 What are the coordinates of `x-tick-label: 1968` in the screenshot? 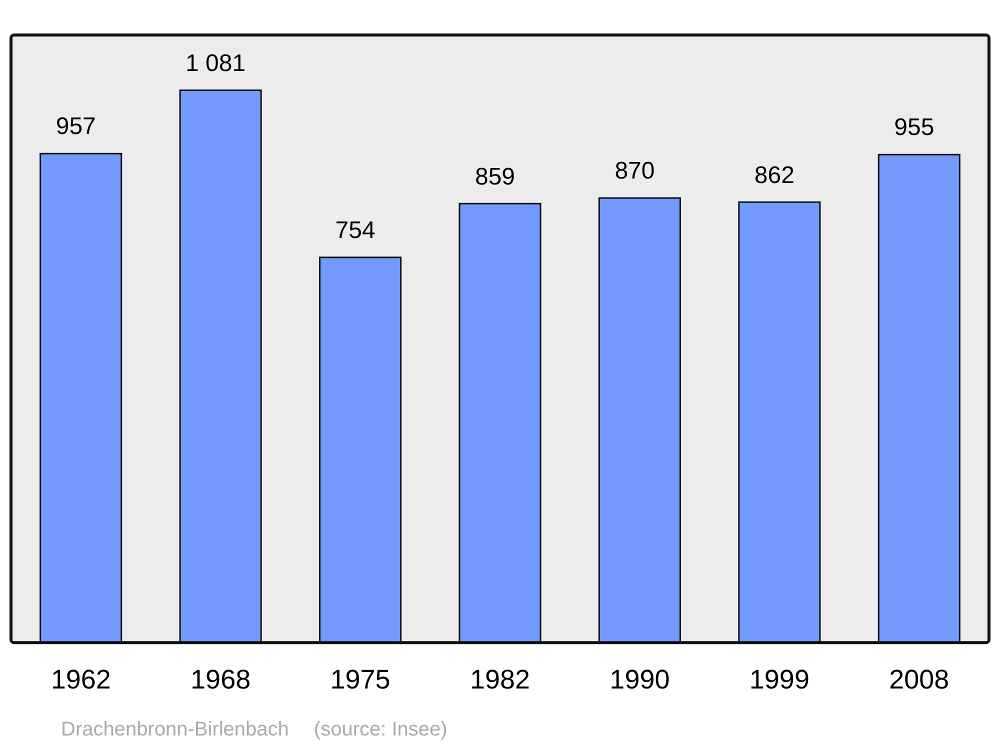 It's located at (220, 679).